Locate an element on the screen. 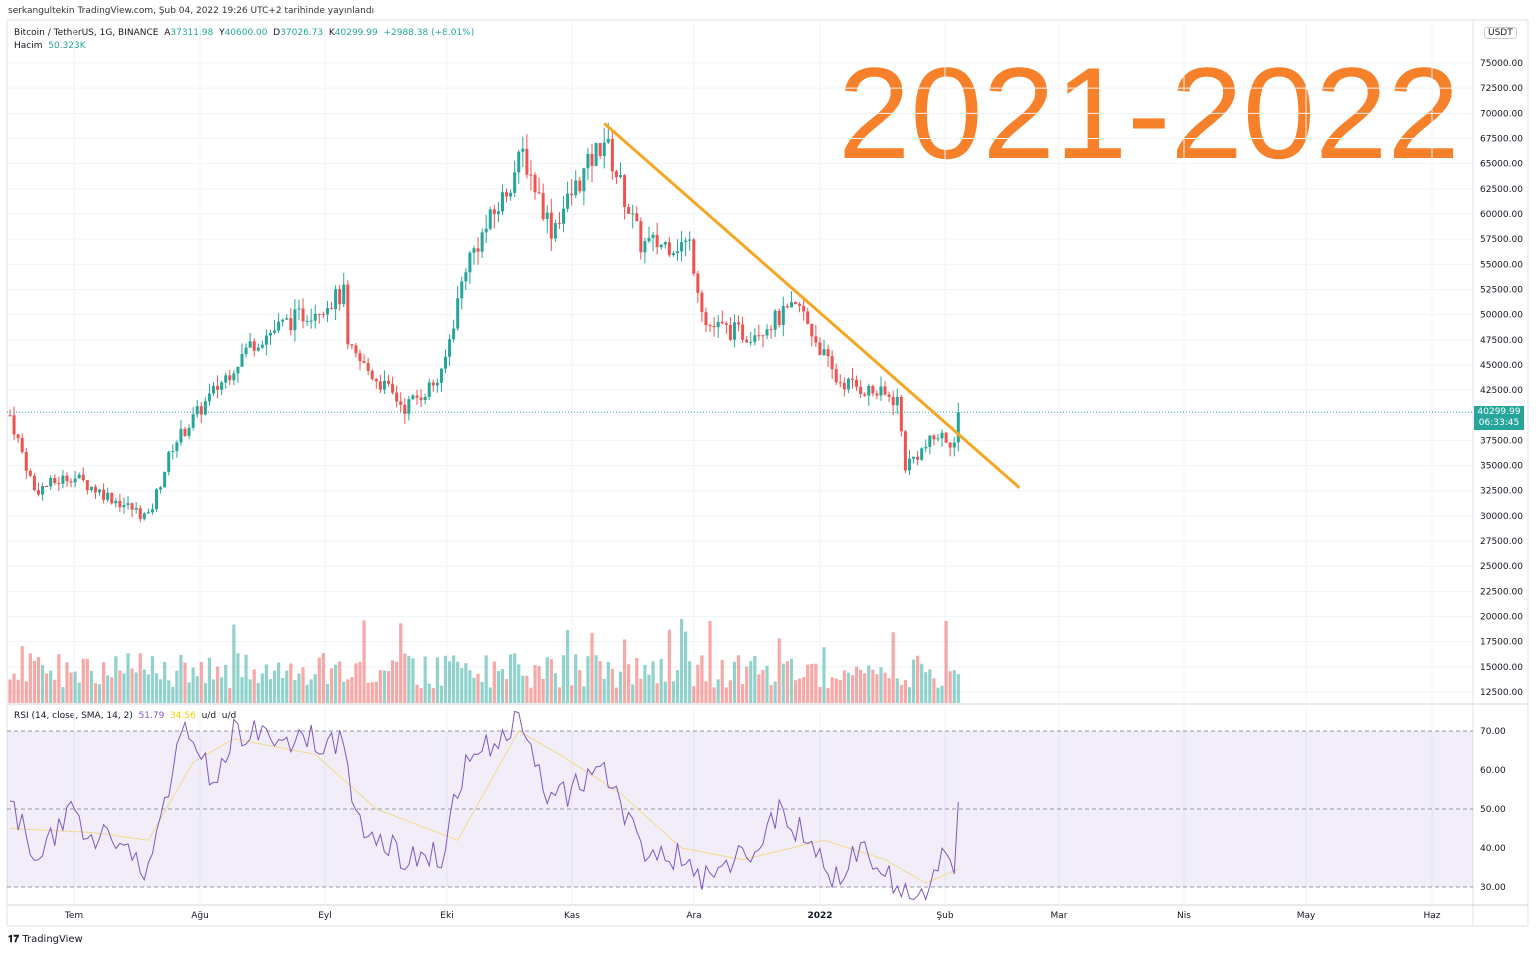 This screenshot has height=954, width=1536. rsi-tick-label: 40.00 is located at coordinates (1493, 849).